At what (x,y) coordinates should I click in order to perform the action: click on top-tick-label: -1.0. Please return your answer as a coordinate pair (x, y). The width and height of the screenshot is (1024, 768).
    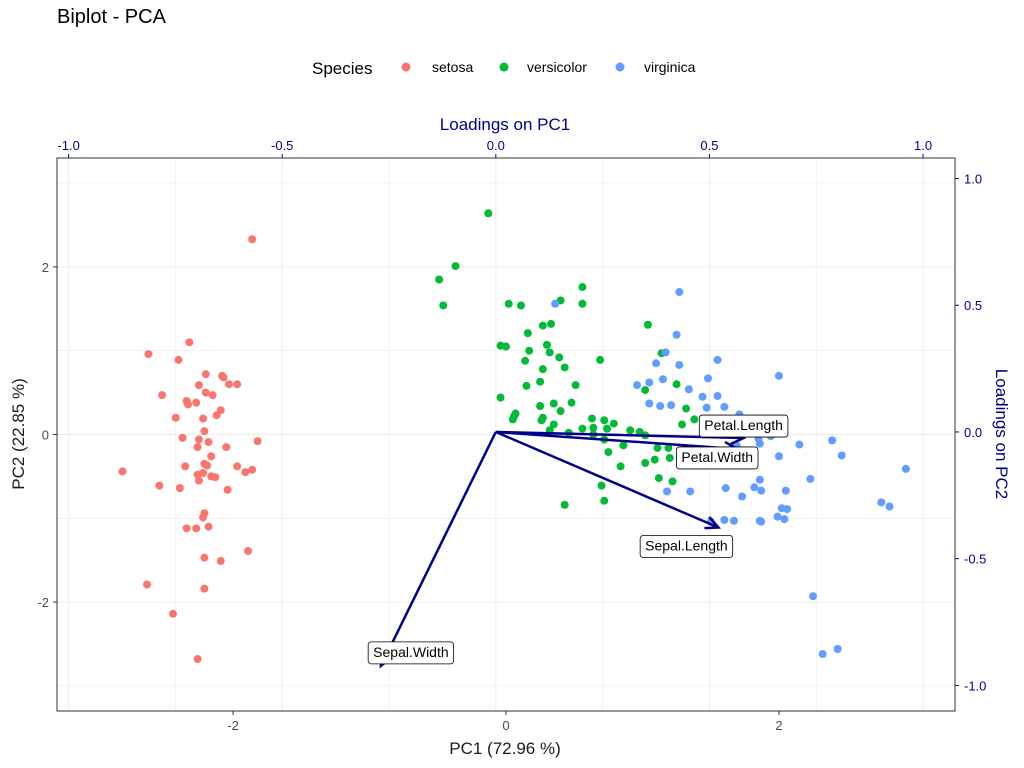
    Looking at the image, I should click on (68, 145).